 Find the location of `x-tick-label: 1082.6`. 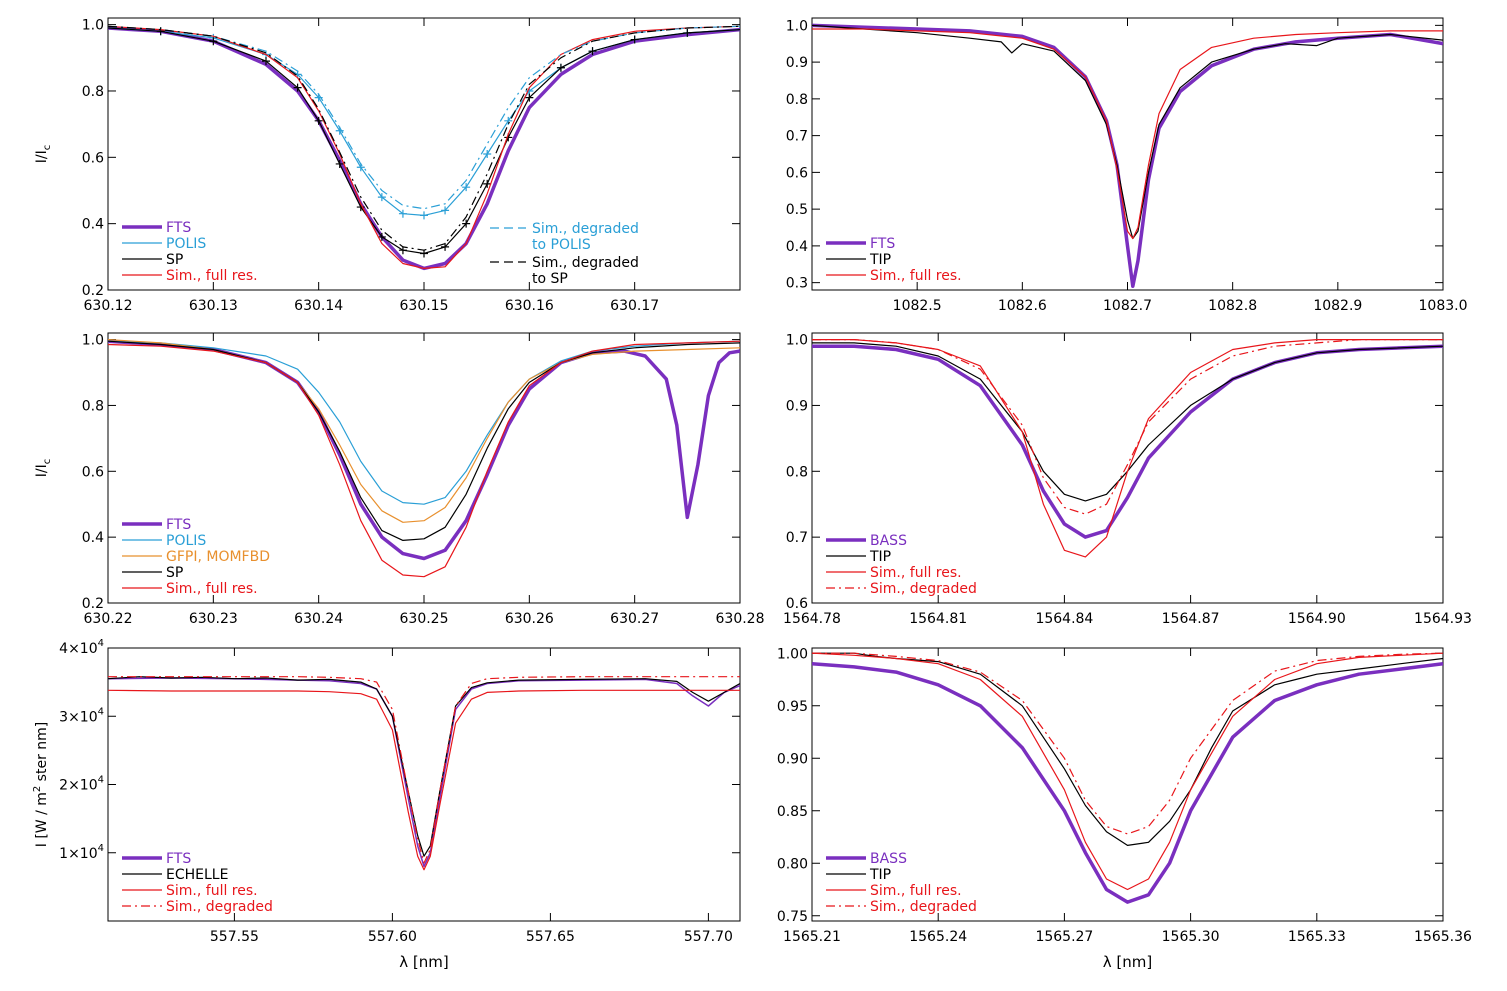

x-tick-label: 1082.6 is located at coordinates (1022, 306).